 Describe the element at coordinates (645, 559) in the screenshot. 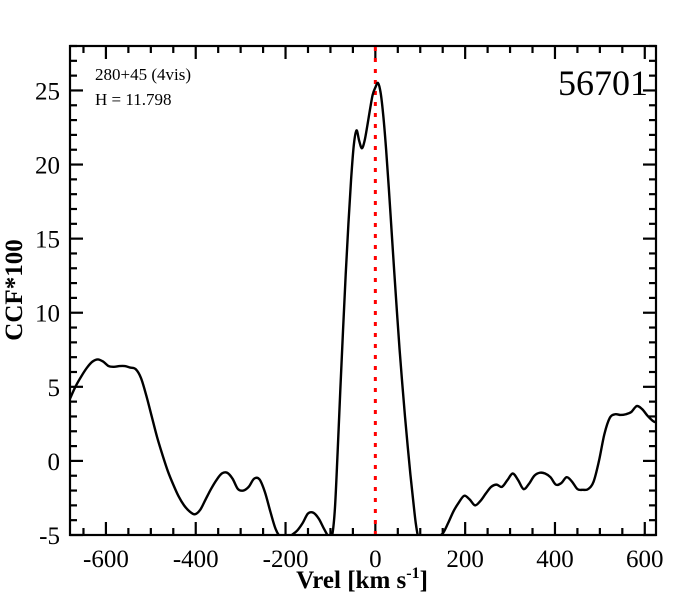

I see `x-tick-label: 600` at that location.